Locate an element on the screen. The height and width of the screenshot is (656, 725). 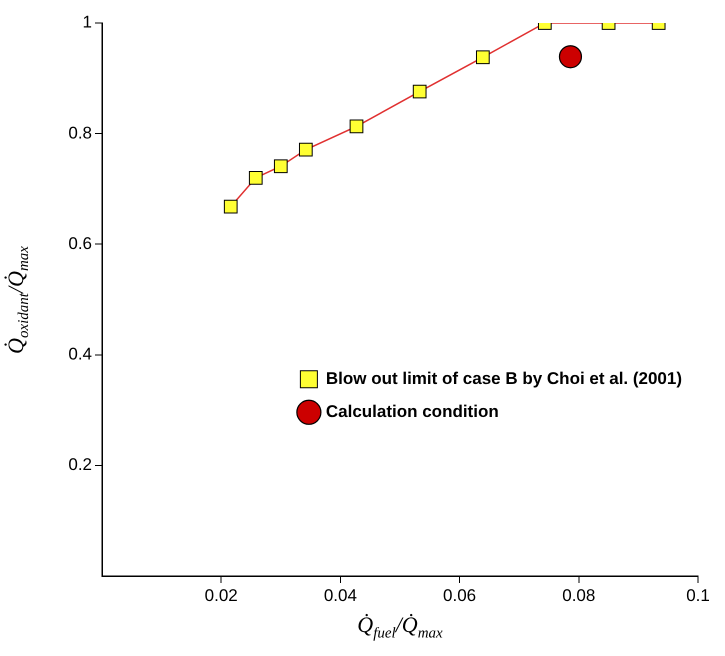
x-tick-label: 0.1 is located at coordinates (698, 595).